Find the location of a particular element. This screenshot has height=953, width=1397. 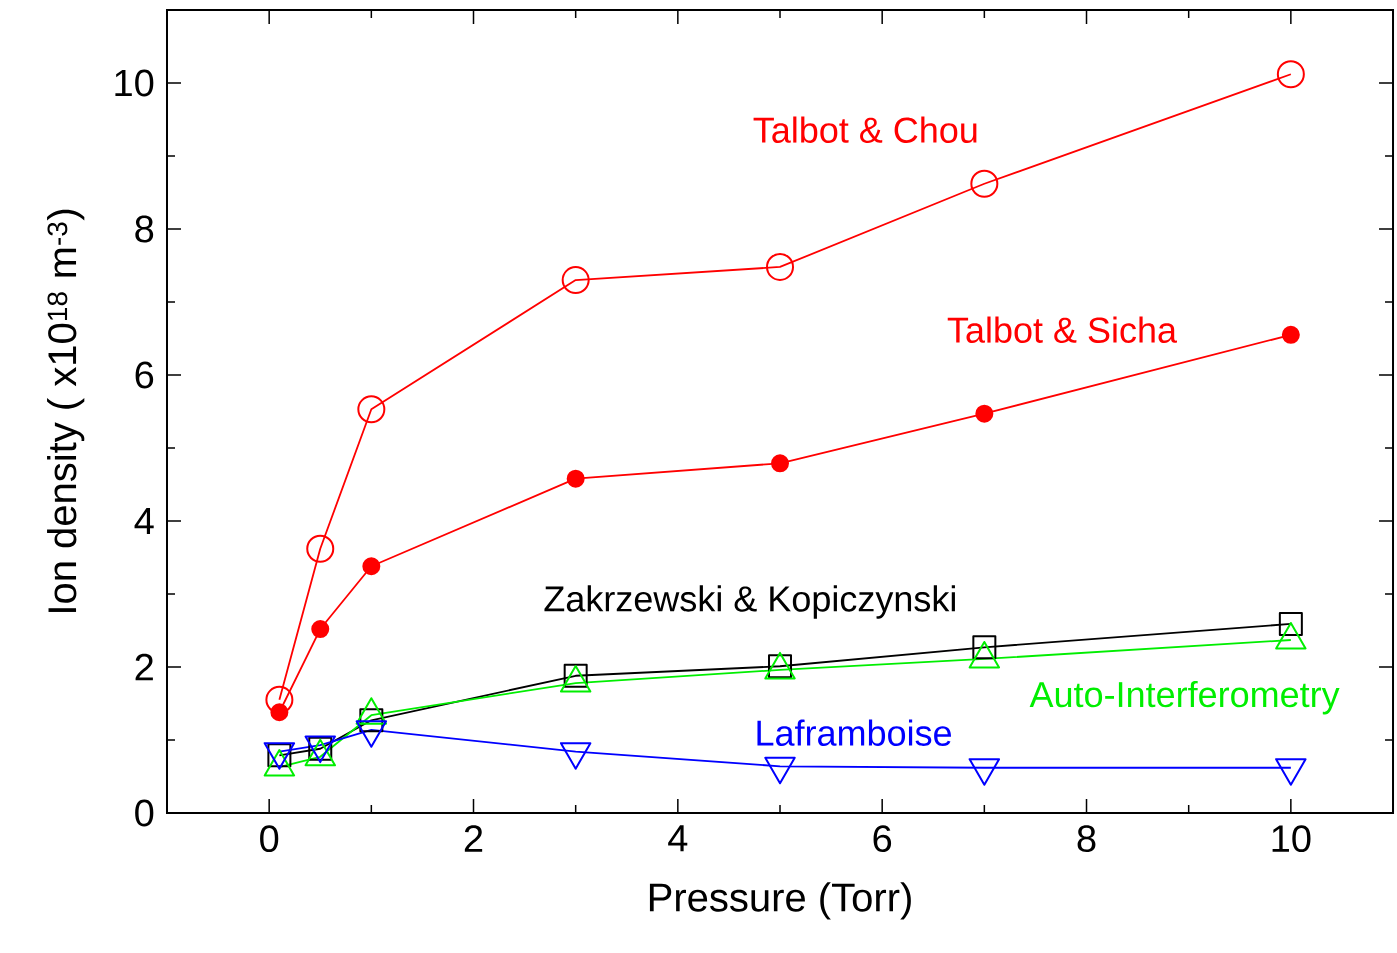

x-tick-label: 10 is located at coordinates (1291, 839).